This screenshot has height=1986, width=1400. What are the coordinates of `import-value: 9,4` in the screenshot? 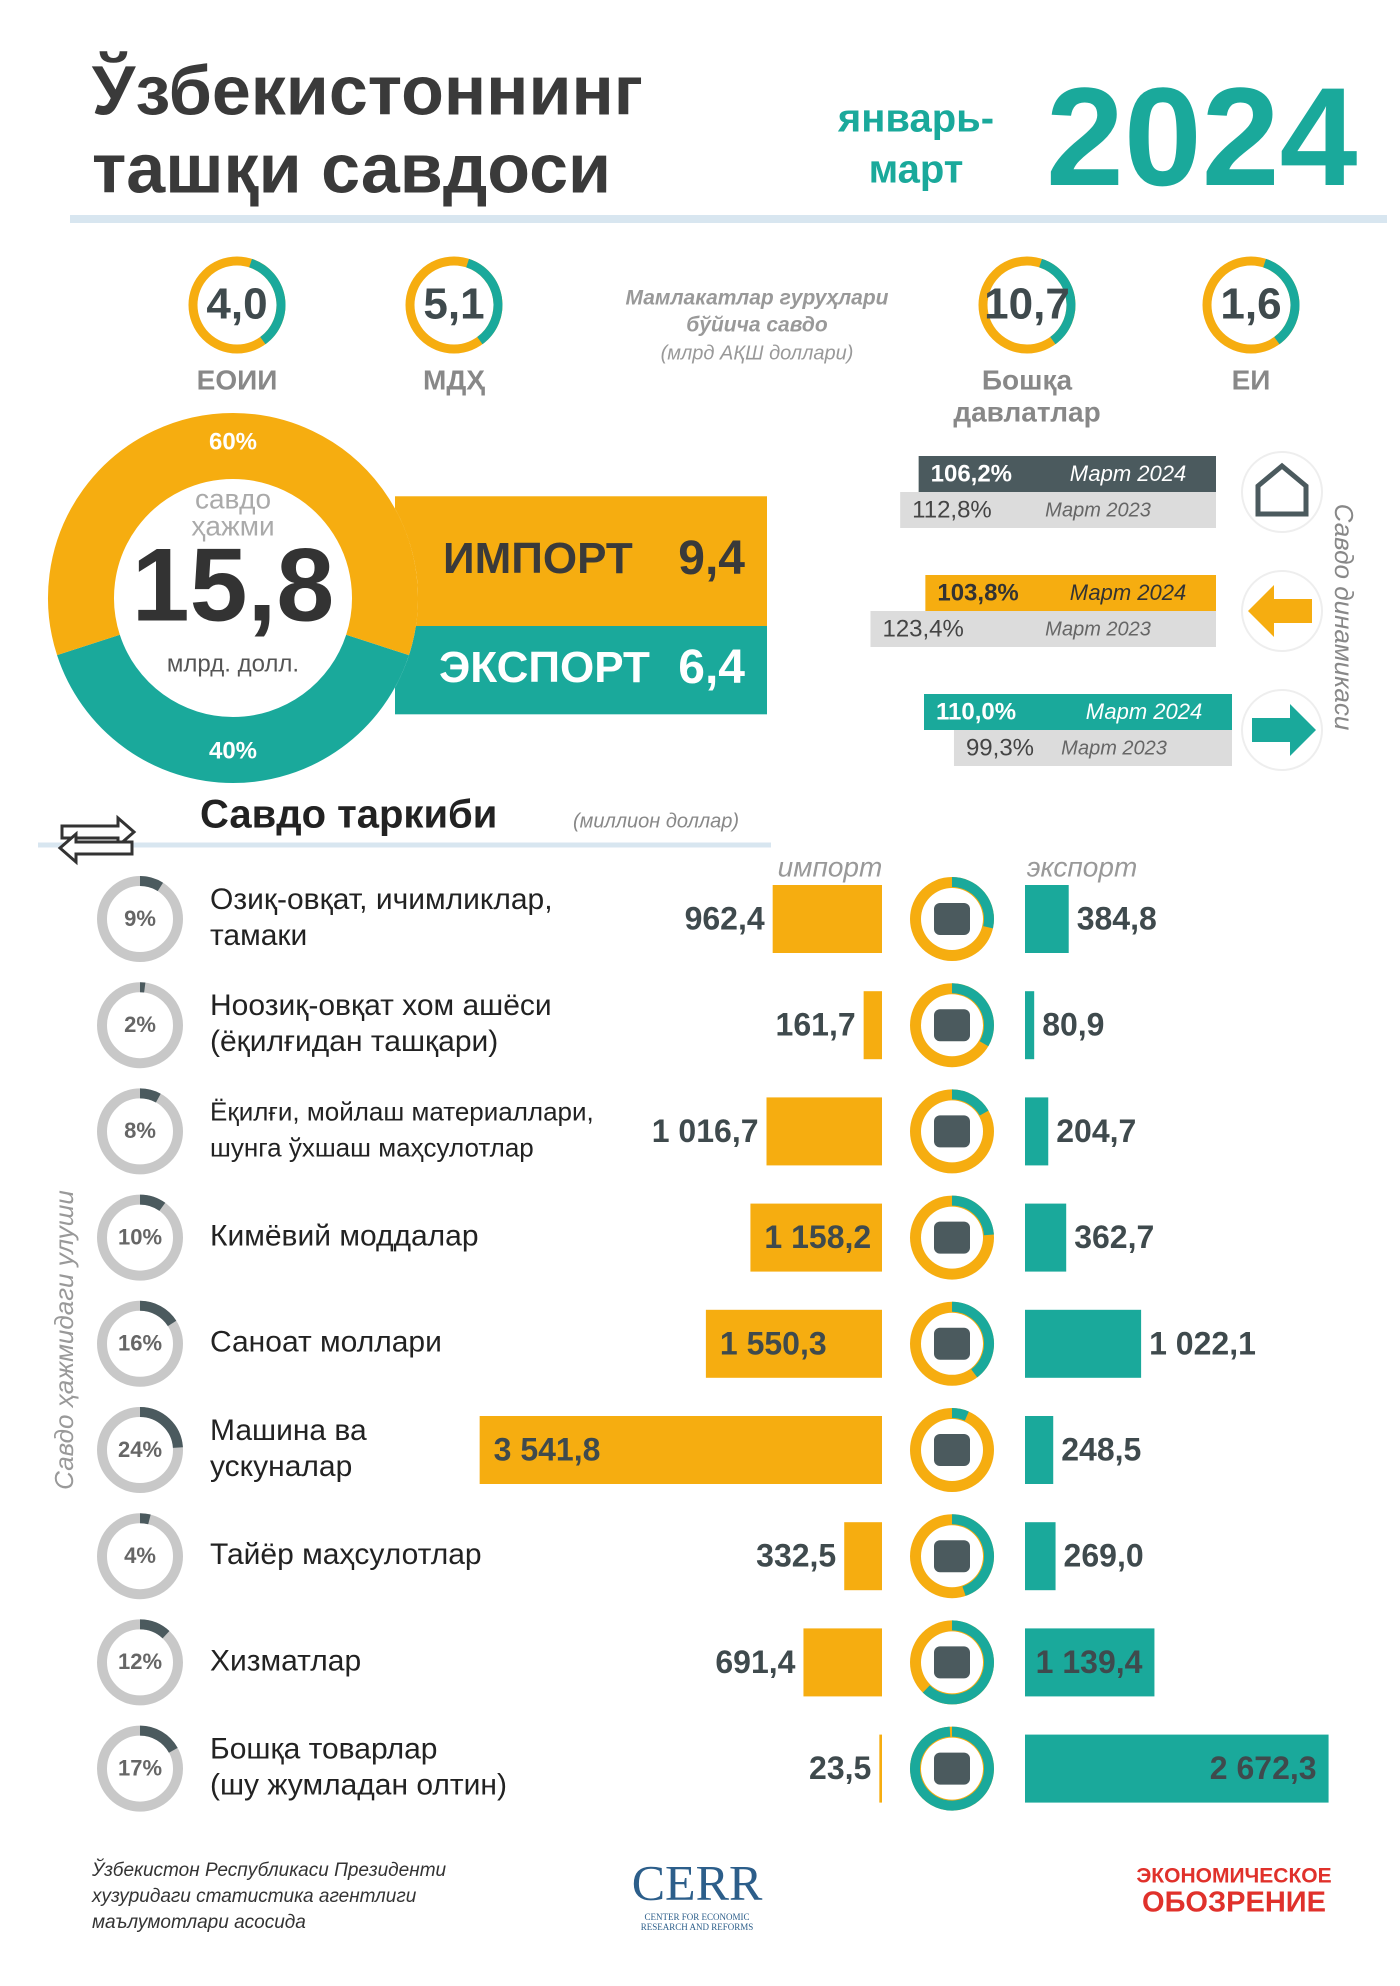 It's located at (711, 558).